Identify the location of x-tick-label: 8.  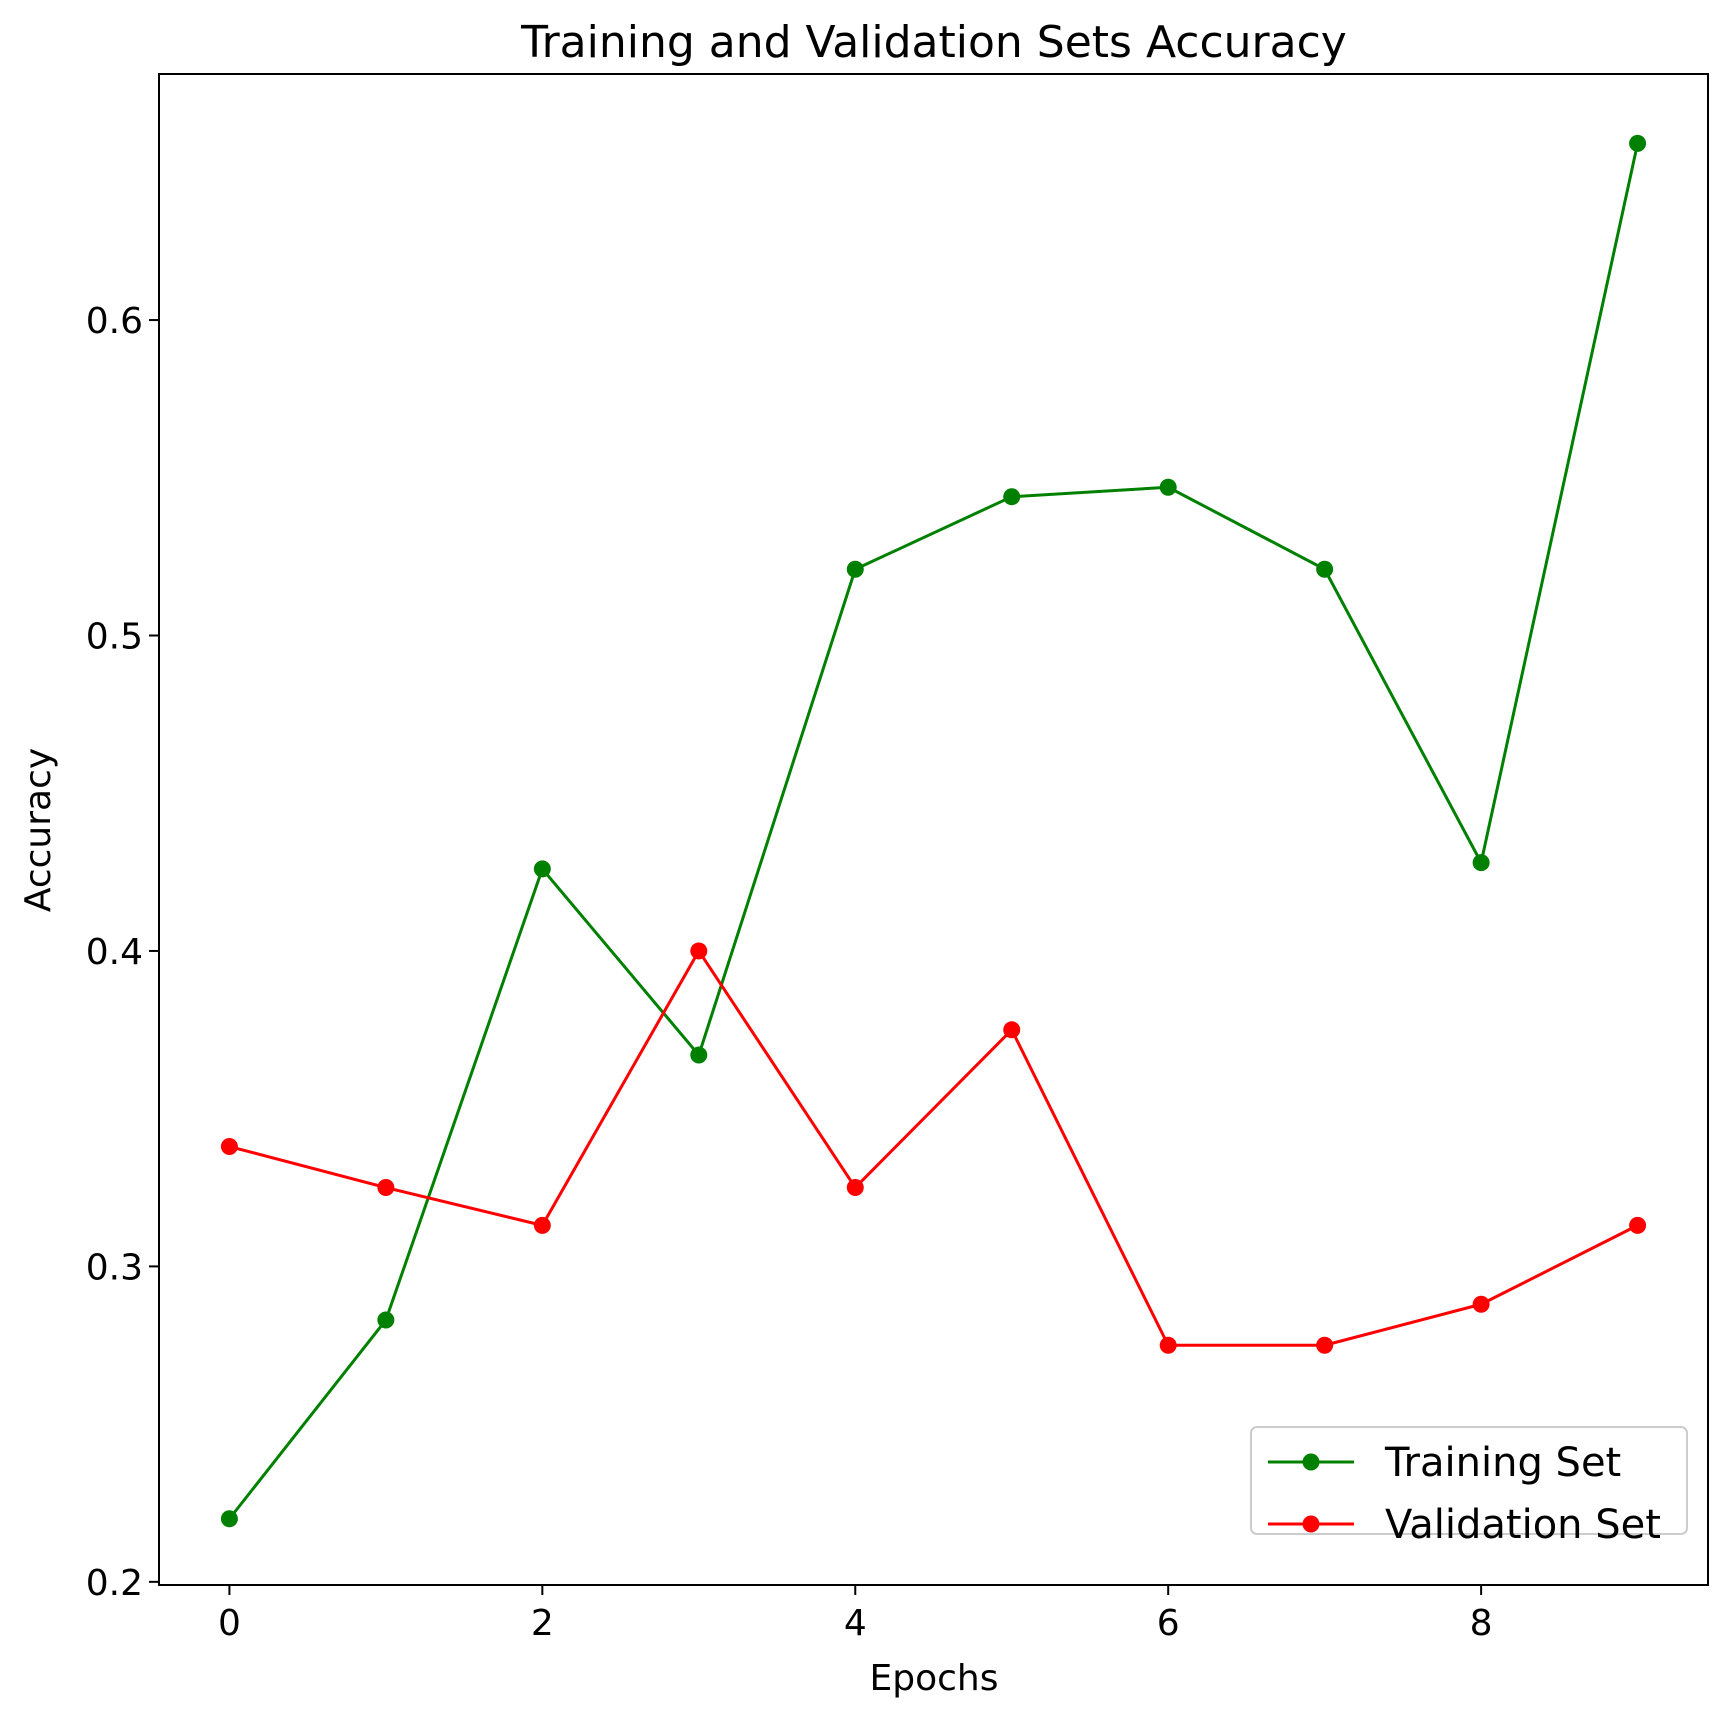
(1481, 1623).